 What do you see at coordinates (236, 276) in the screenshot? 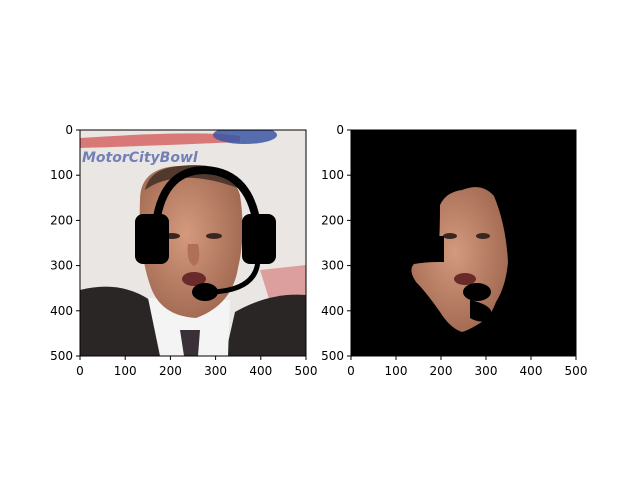
I see `headset-mic-arm` at bounding box center [236, 276].